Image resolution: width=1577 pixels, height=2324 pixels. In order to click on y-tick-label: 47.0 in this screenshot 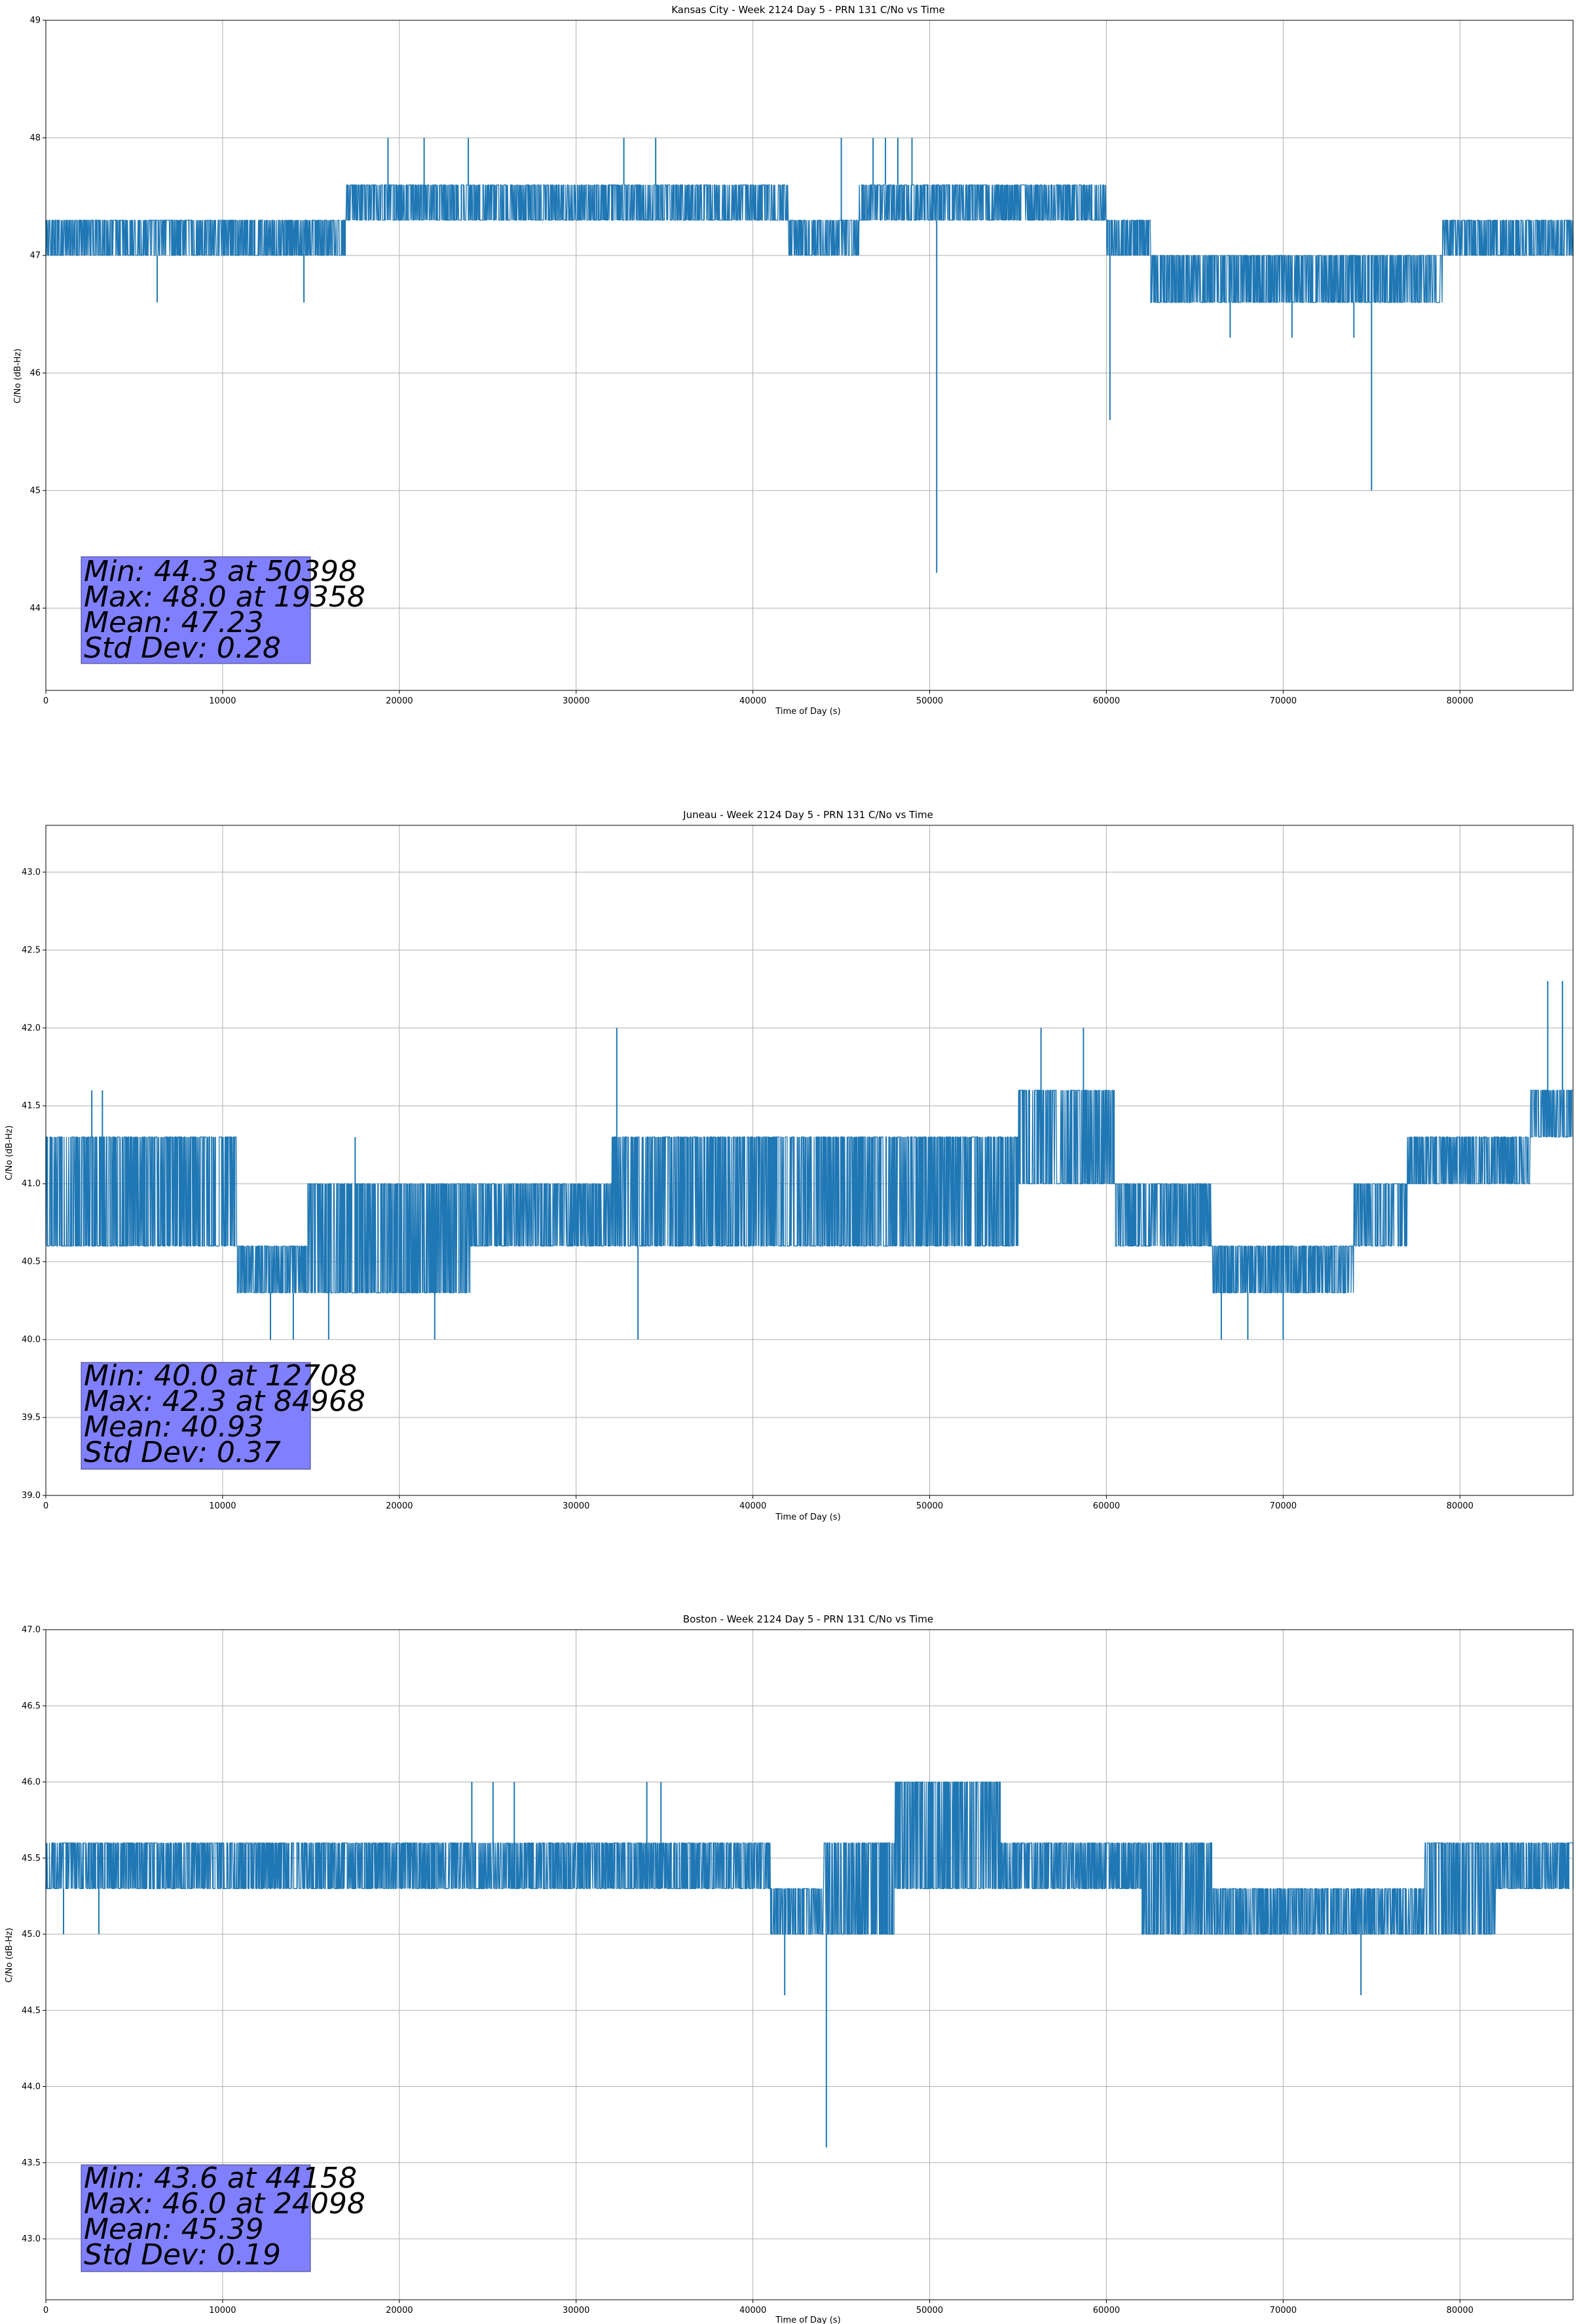, I will do `click(31, 1630)`.